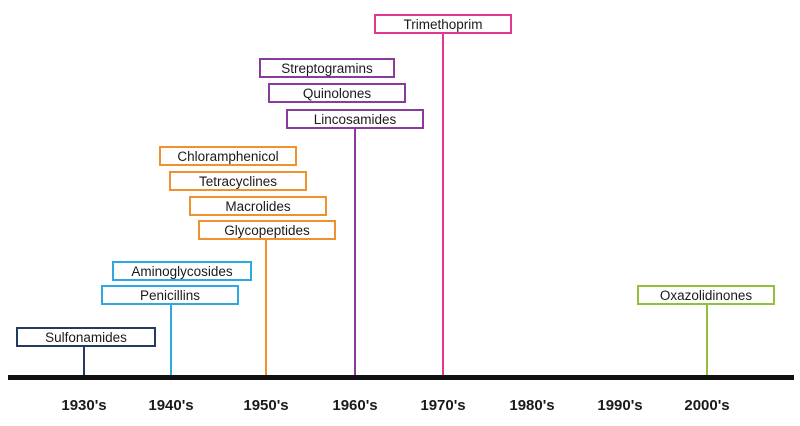  What do you see at coordinates (532, 405) in the screenshot?
I see `decade-label: 1980's` at bounding box center [532, 405].